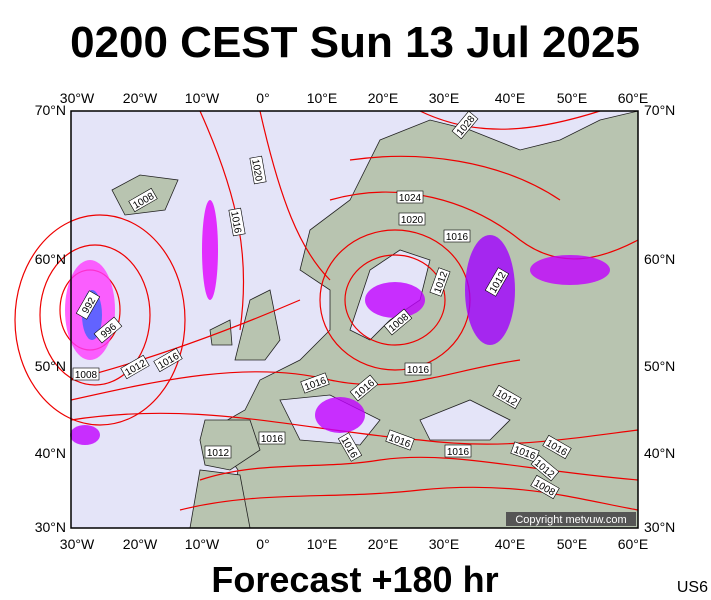 This screenshot has width=711, height=600. Describe the element at coordinates (692, 587) in the screenshot. I see `code: US6` at that location.